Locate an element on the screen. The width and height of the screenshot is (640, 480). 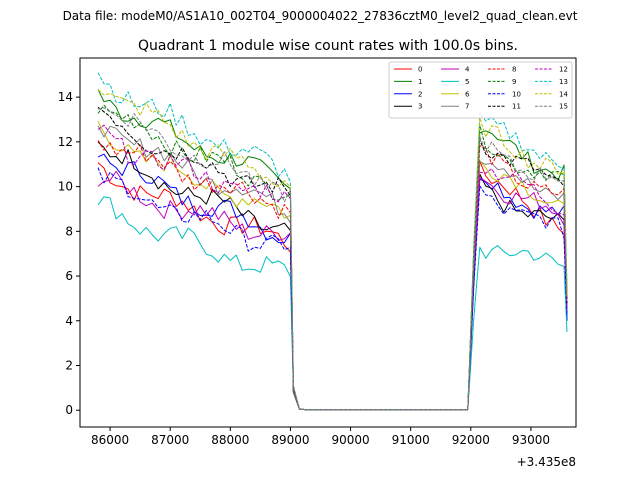
y-tick-label: 12 is located at coordinates (65, 142).